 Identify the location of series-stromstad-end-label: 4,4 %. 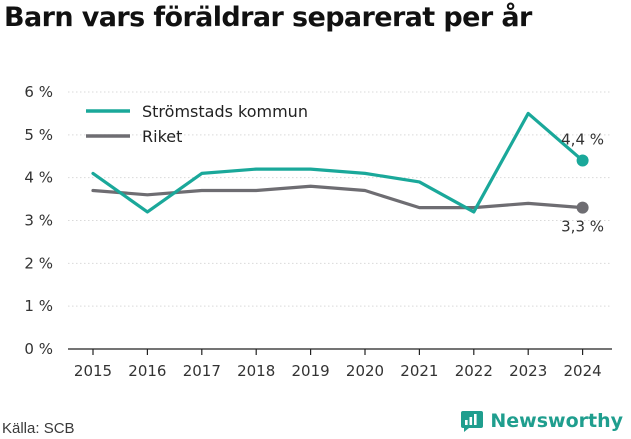
(582, 140).